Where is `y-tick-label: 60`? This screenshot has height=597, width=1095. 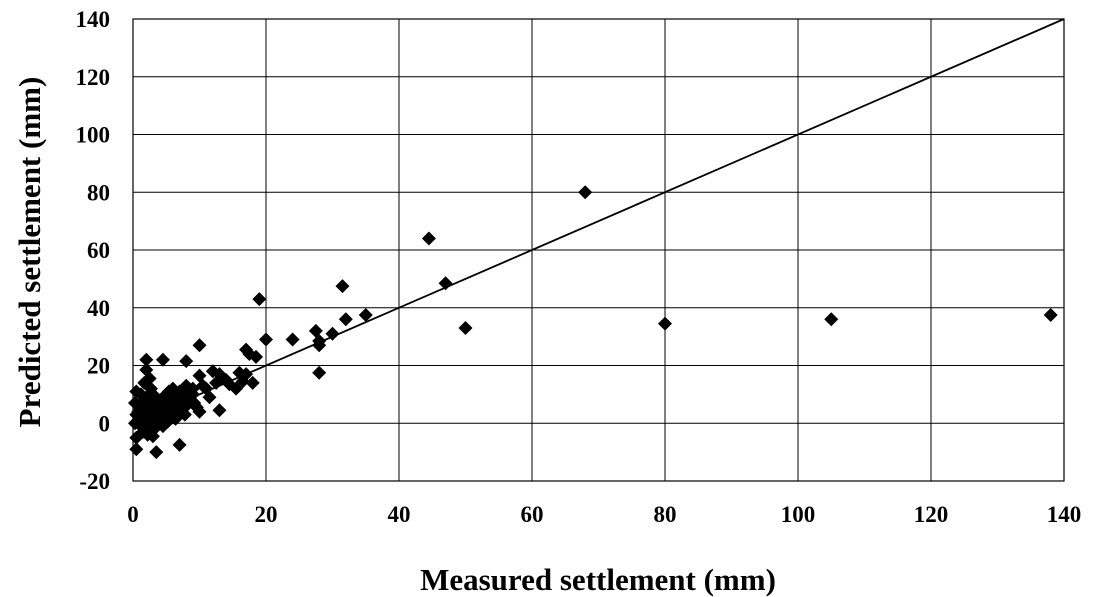 y-tick-label: 60 is located at coordinates (98, 250).